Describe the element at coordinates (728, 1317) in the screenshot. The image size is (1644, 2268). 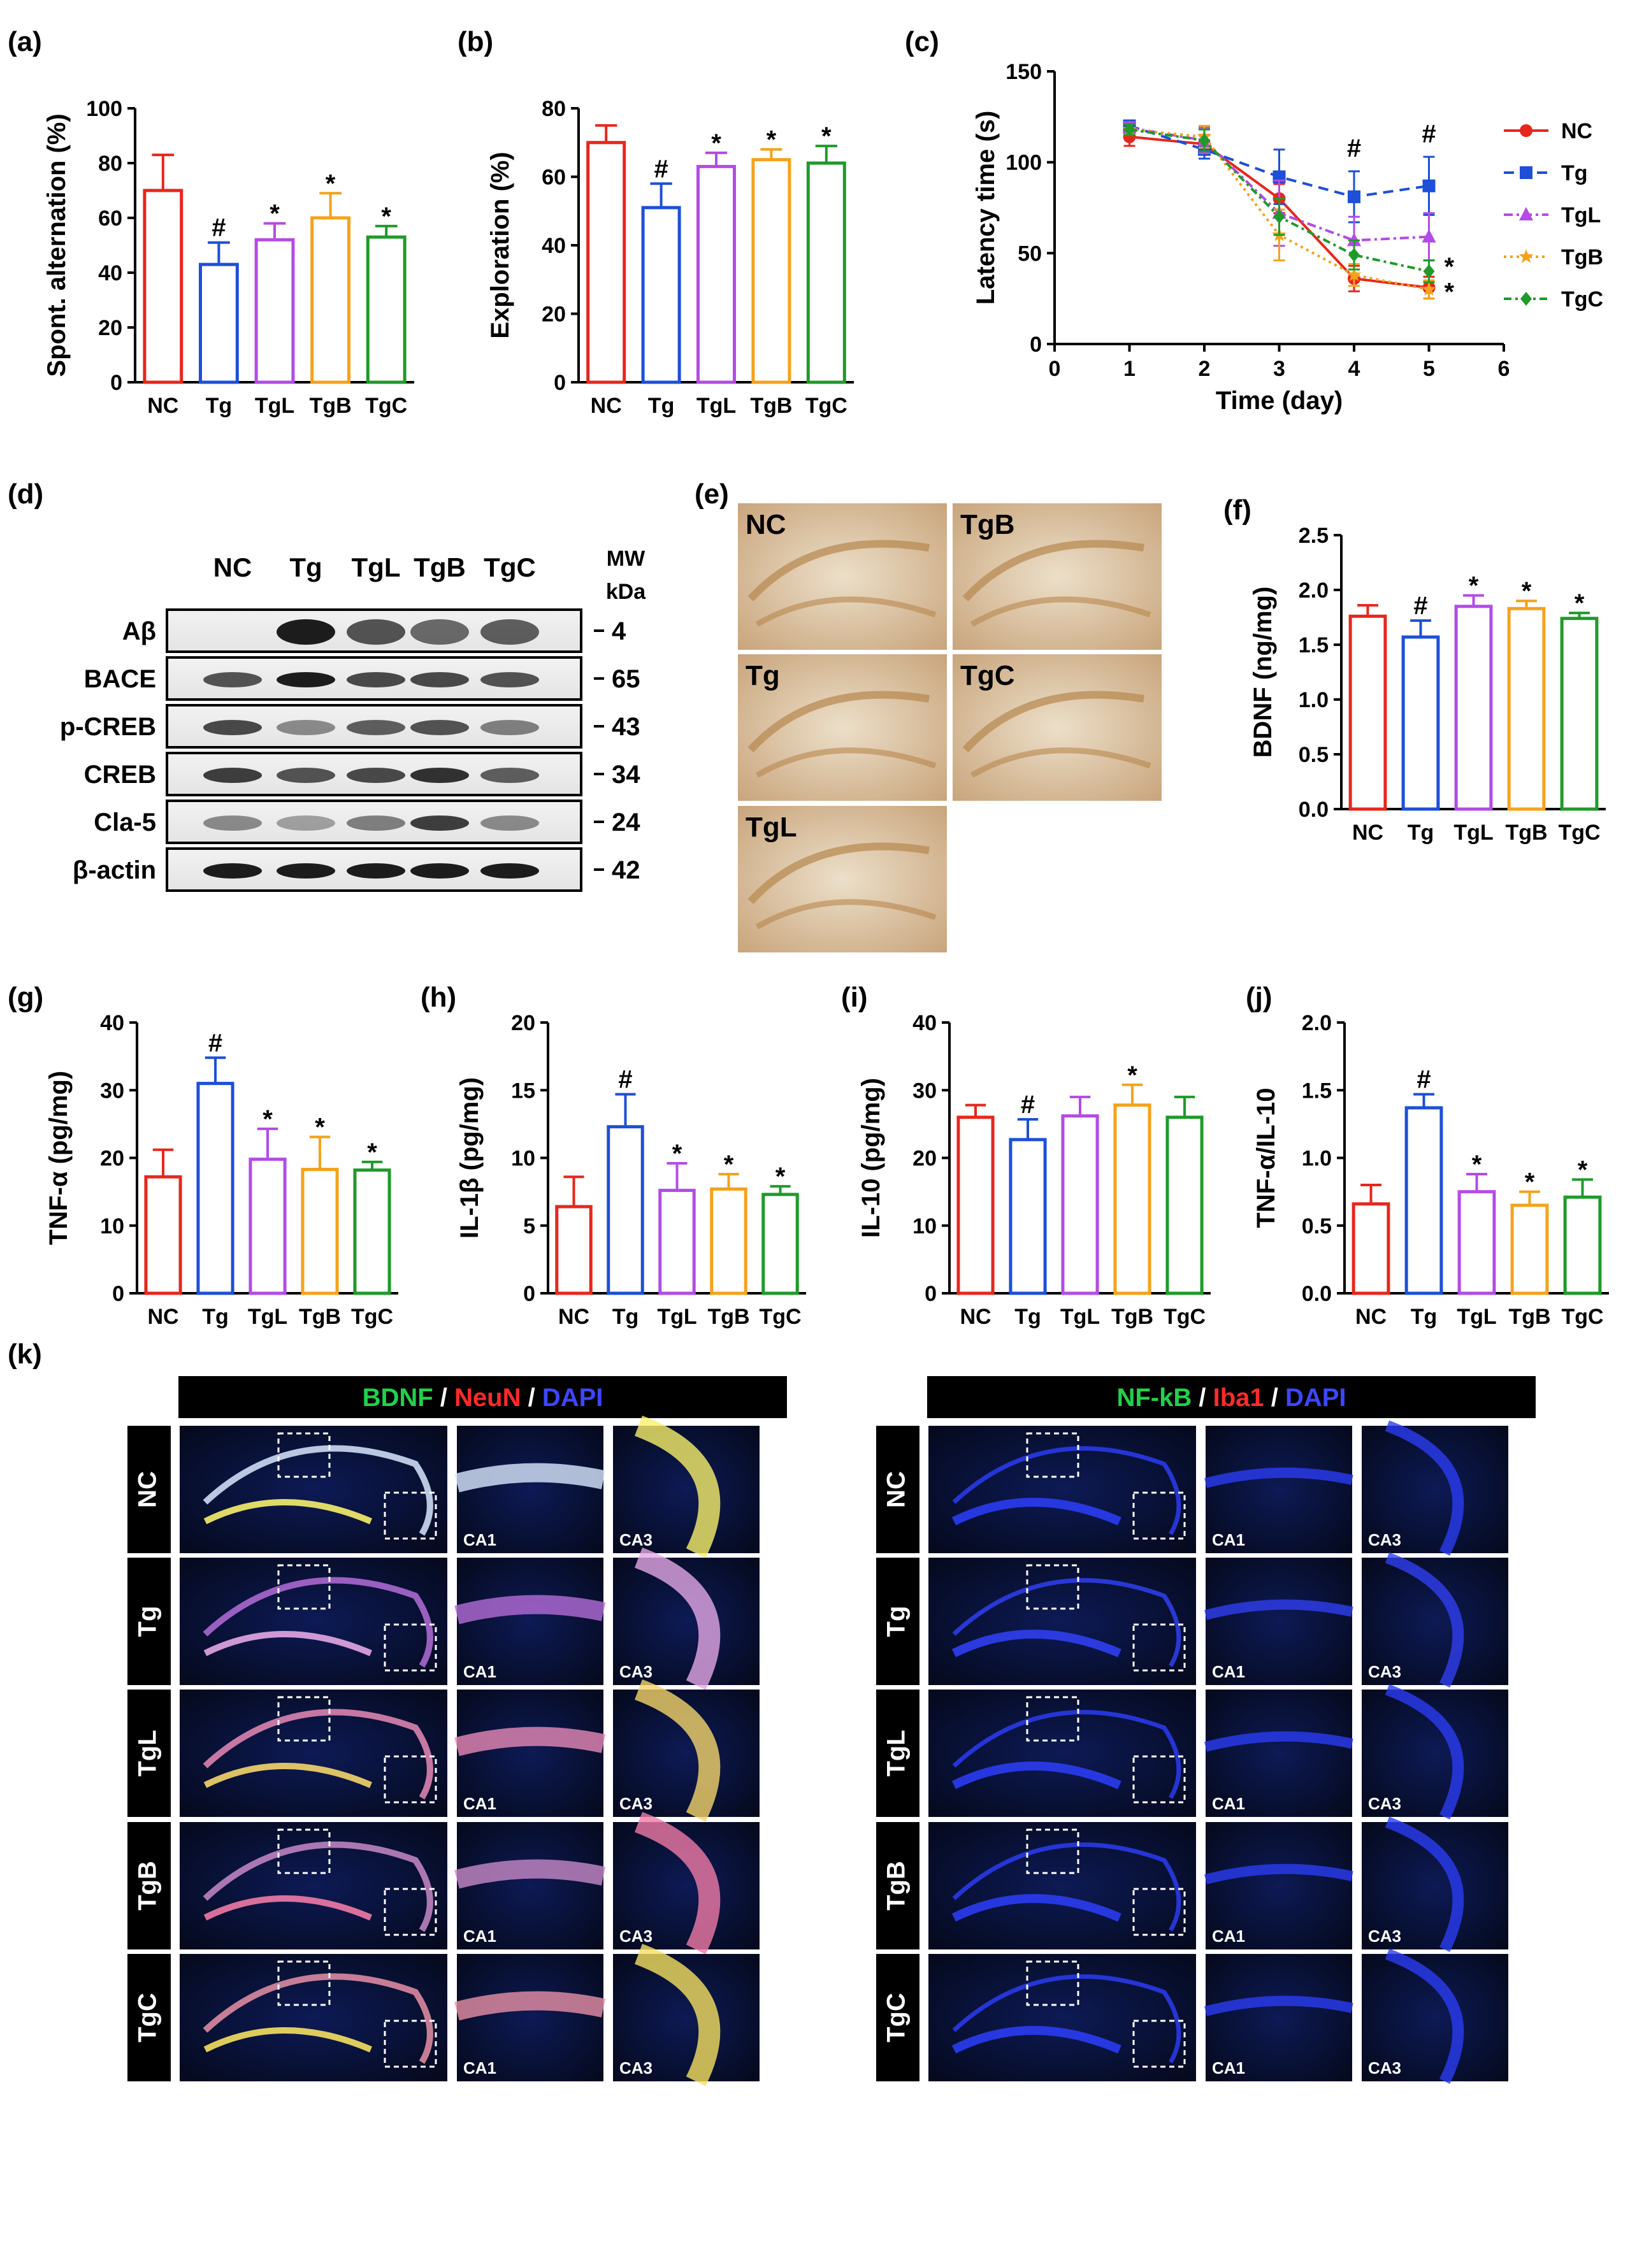
I see `x-tick-label: TgB` at that location.